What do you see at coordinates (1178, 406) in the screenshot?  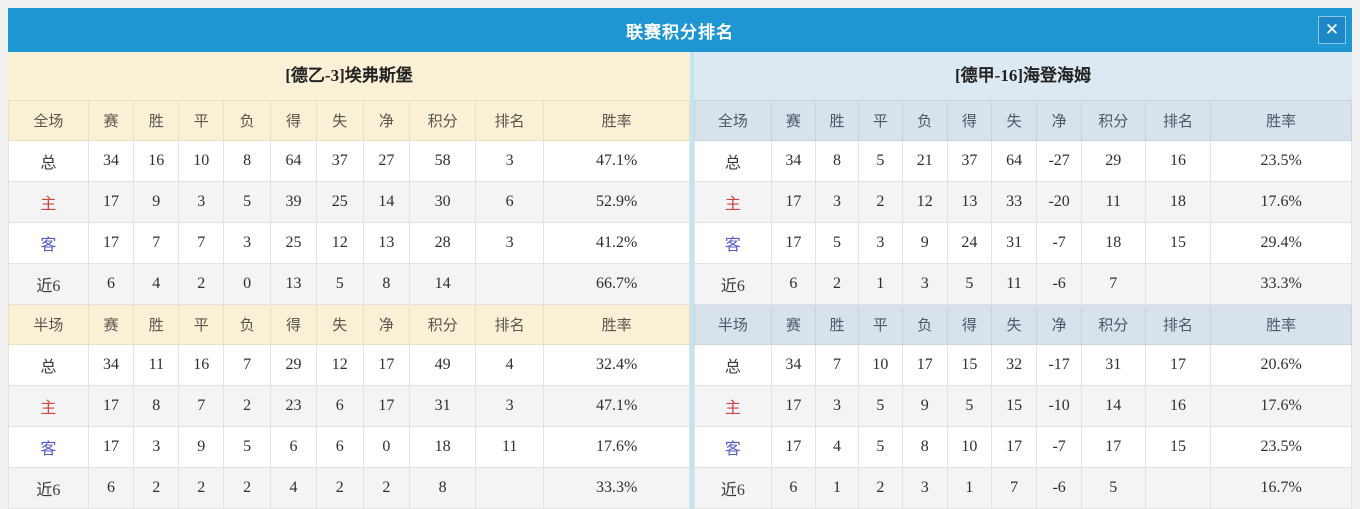 I see `rank-cell: 16` at bounding box center [1178, 406].